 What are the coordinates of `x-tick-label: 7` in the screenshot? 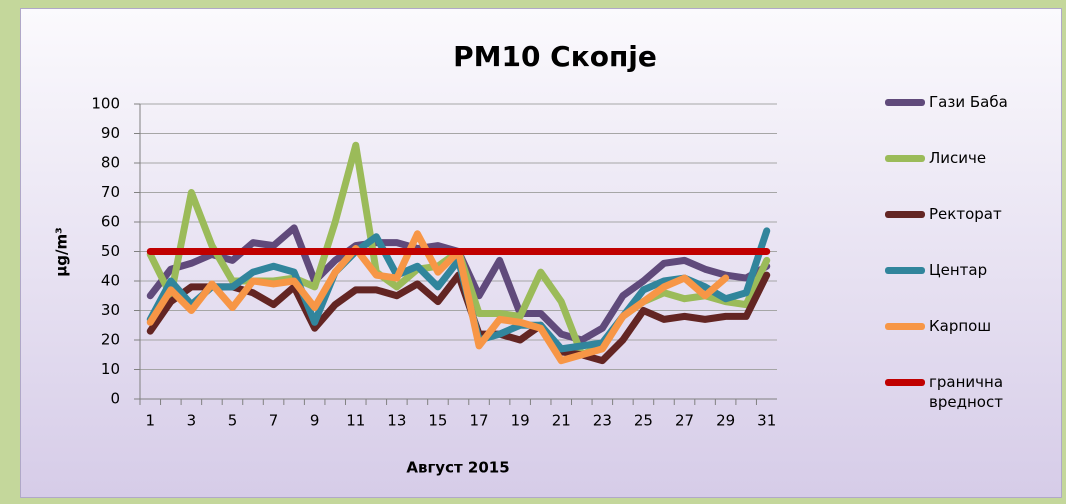 It's located at (274, 421).